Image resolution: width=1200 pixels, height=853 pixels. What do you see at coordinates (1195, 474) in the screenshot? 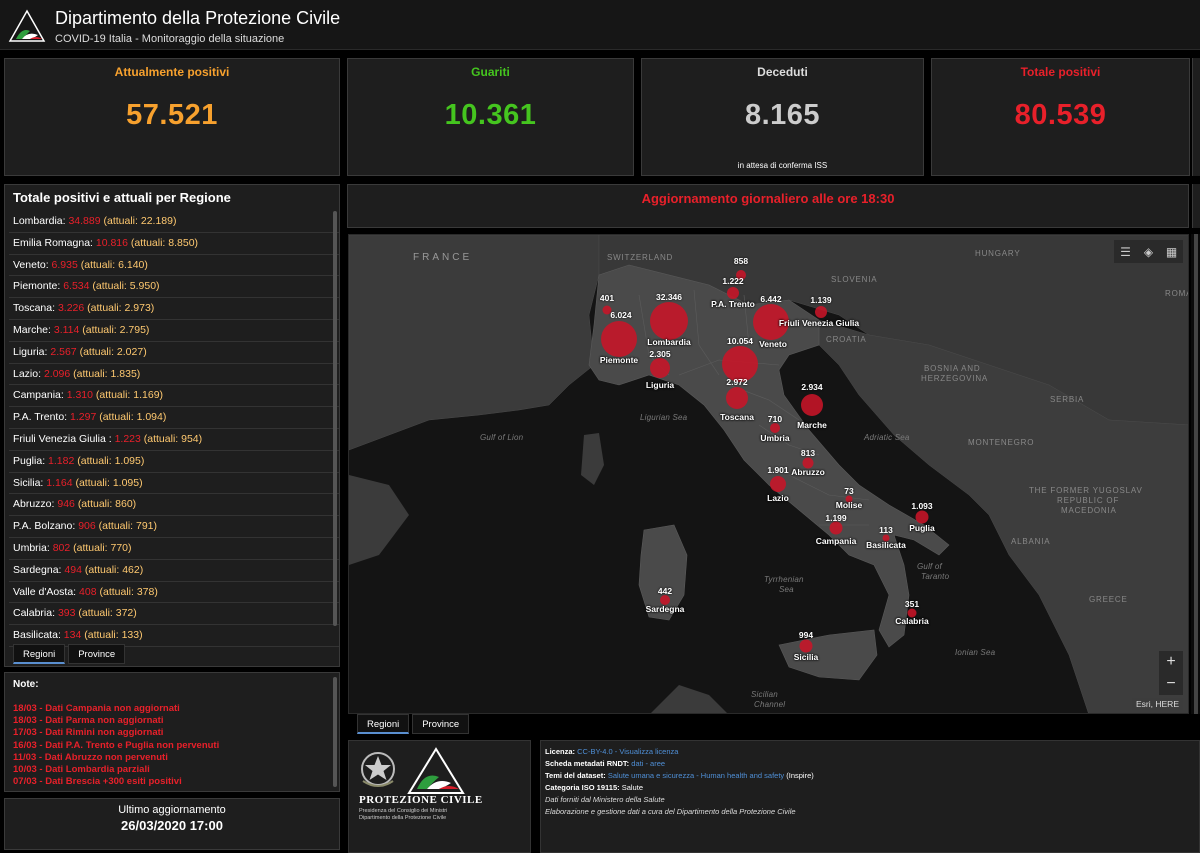
I see `page-scrollbar` at bounding box center [1195, 474].